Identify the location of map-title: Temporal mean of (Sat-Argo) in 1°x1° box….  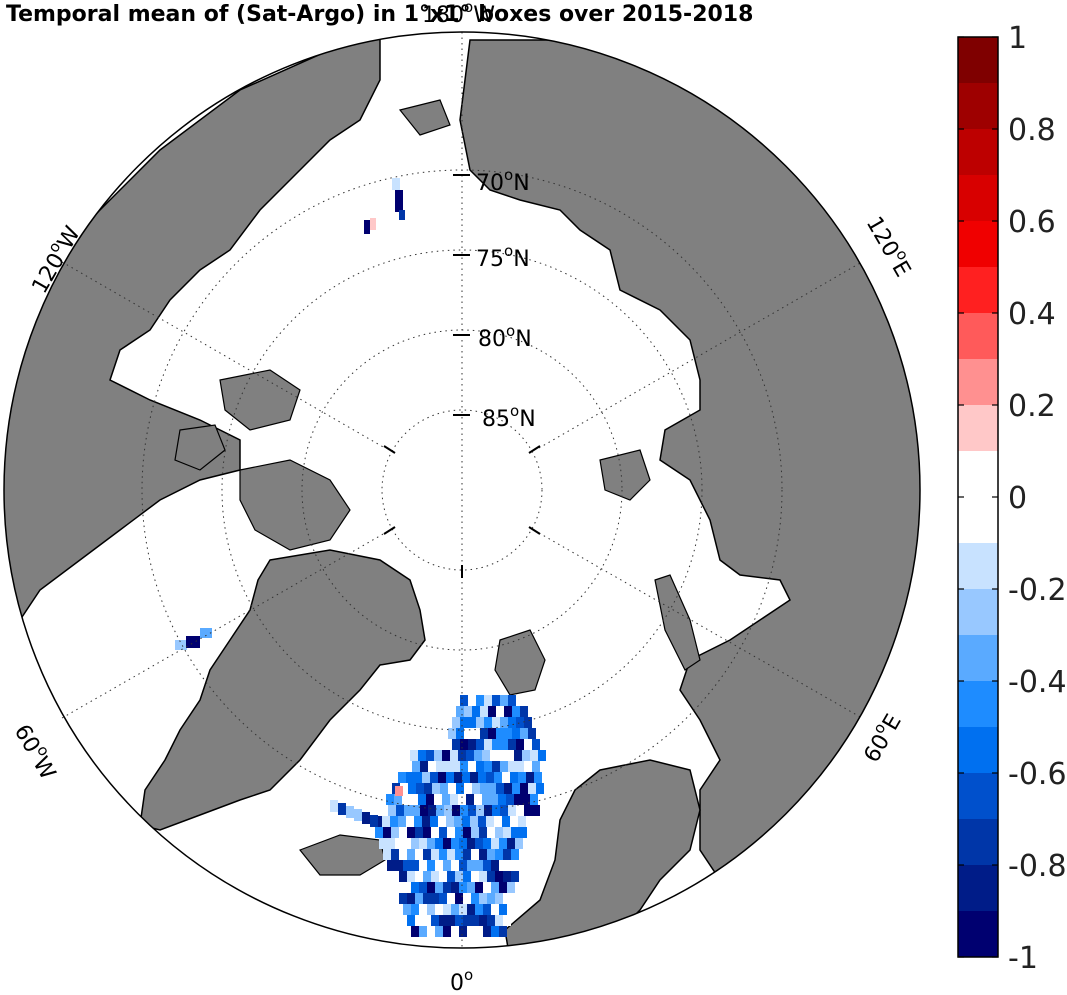
(380, 14).